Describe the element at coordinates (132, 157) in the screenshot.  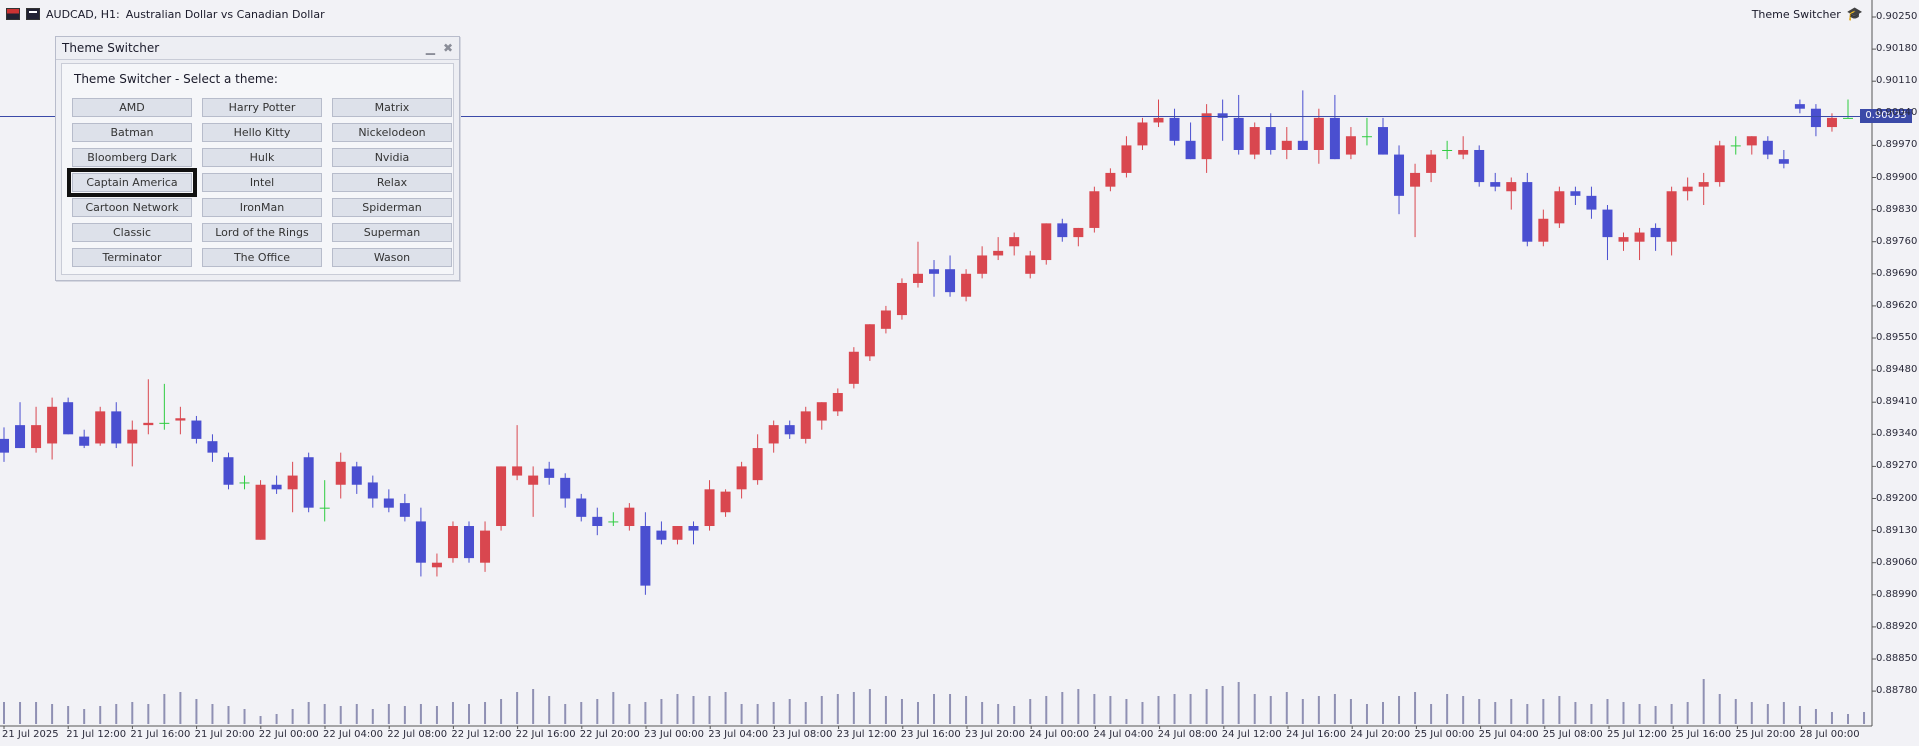
I see `theme-button-bloomberg-dark: Bloomberg Dark` at that location.